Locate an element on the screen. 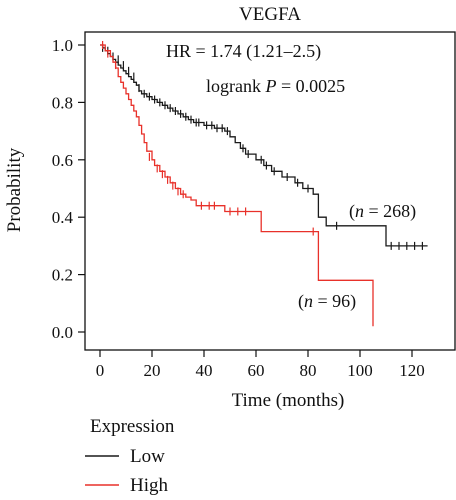  x-tick-label: 120 is located at coordinates (412, 370).